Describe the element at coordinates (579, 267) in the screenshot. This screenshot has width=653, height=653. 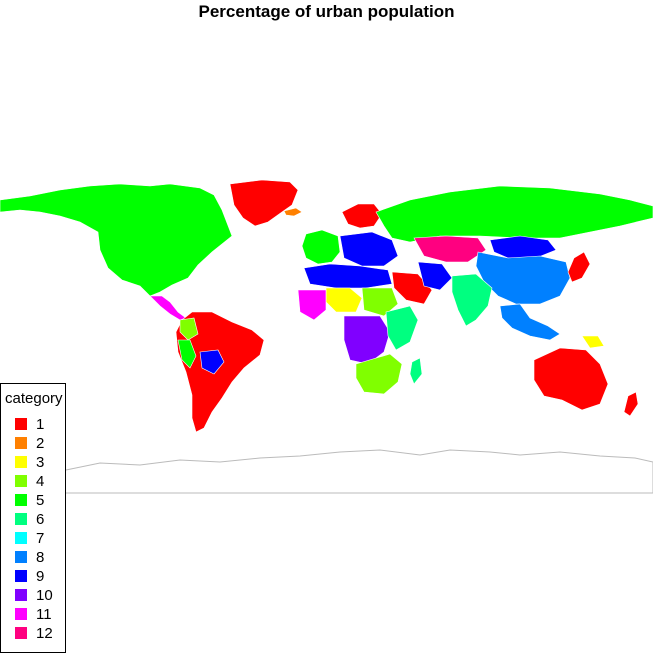
I see `region-japan` at that location.